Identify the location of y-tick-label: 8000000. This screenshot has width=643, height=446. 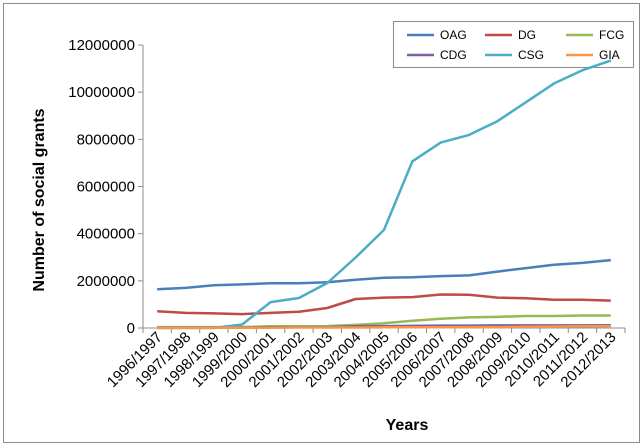
(106, 139).